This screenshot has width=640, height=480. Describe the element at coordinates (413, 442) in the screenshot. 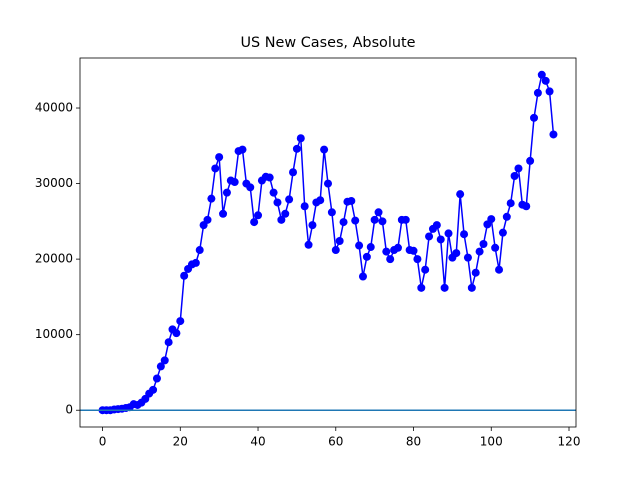

I see `x-tick-label: 80` at that location.